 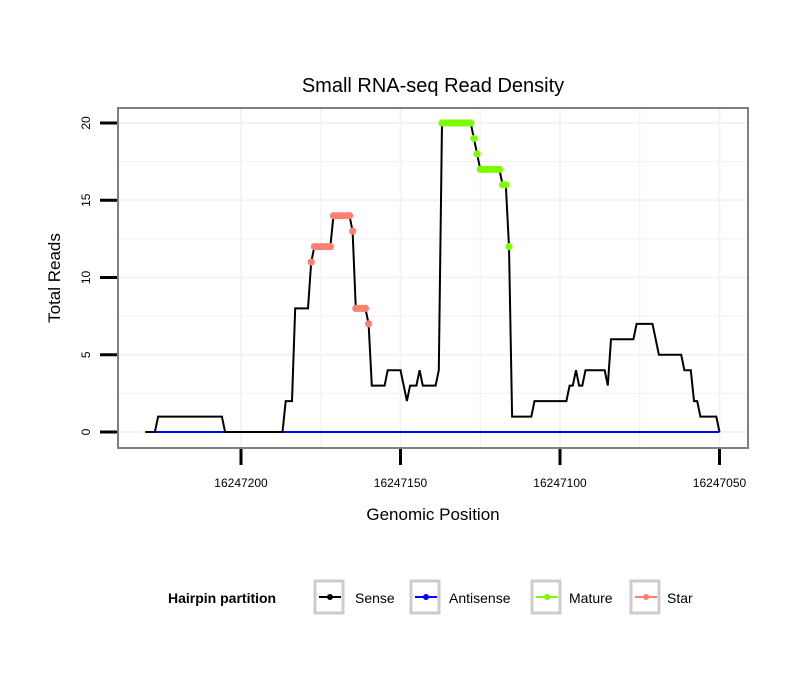 What do you see at coordinates (86, 354) in the screenshot?
I see `y-tick-label: 5` at bounding box center [86, 354].